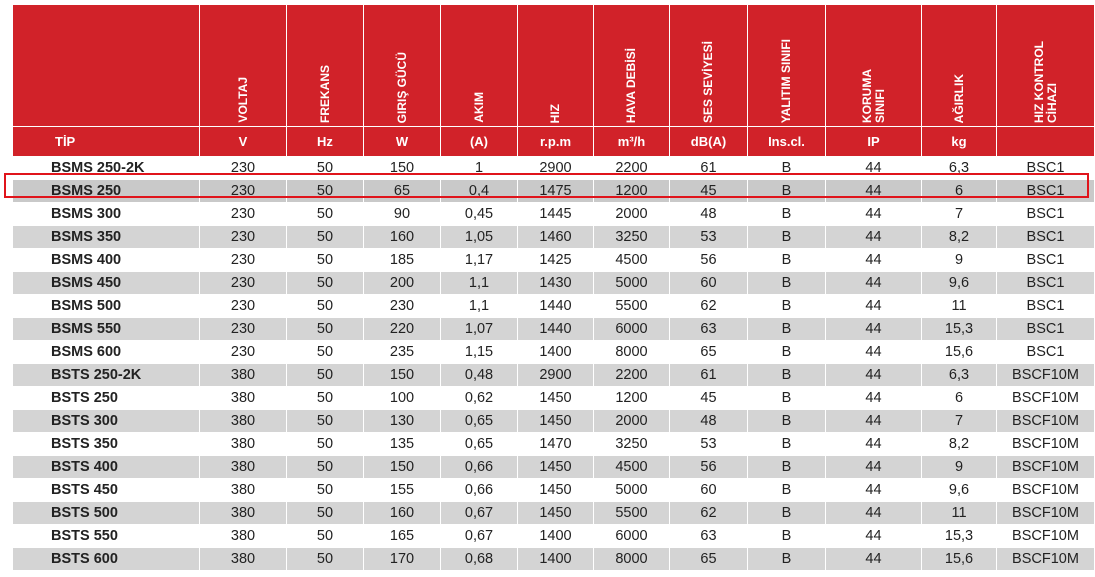 Image resolution: width=1095 pixels, height=577 pixels. Describe the element at coordinates (1045, 65) in the screenshot. I see `header-hiz-kontrol: HIZ KONTROL CİHAZI` at that location.